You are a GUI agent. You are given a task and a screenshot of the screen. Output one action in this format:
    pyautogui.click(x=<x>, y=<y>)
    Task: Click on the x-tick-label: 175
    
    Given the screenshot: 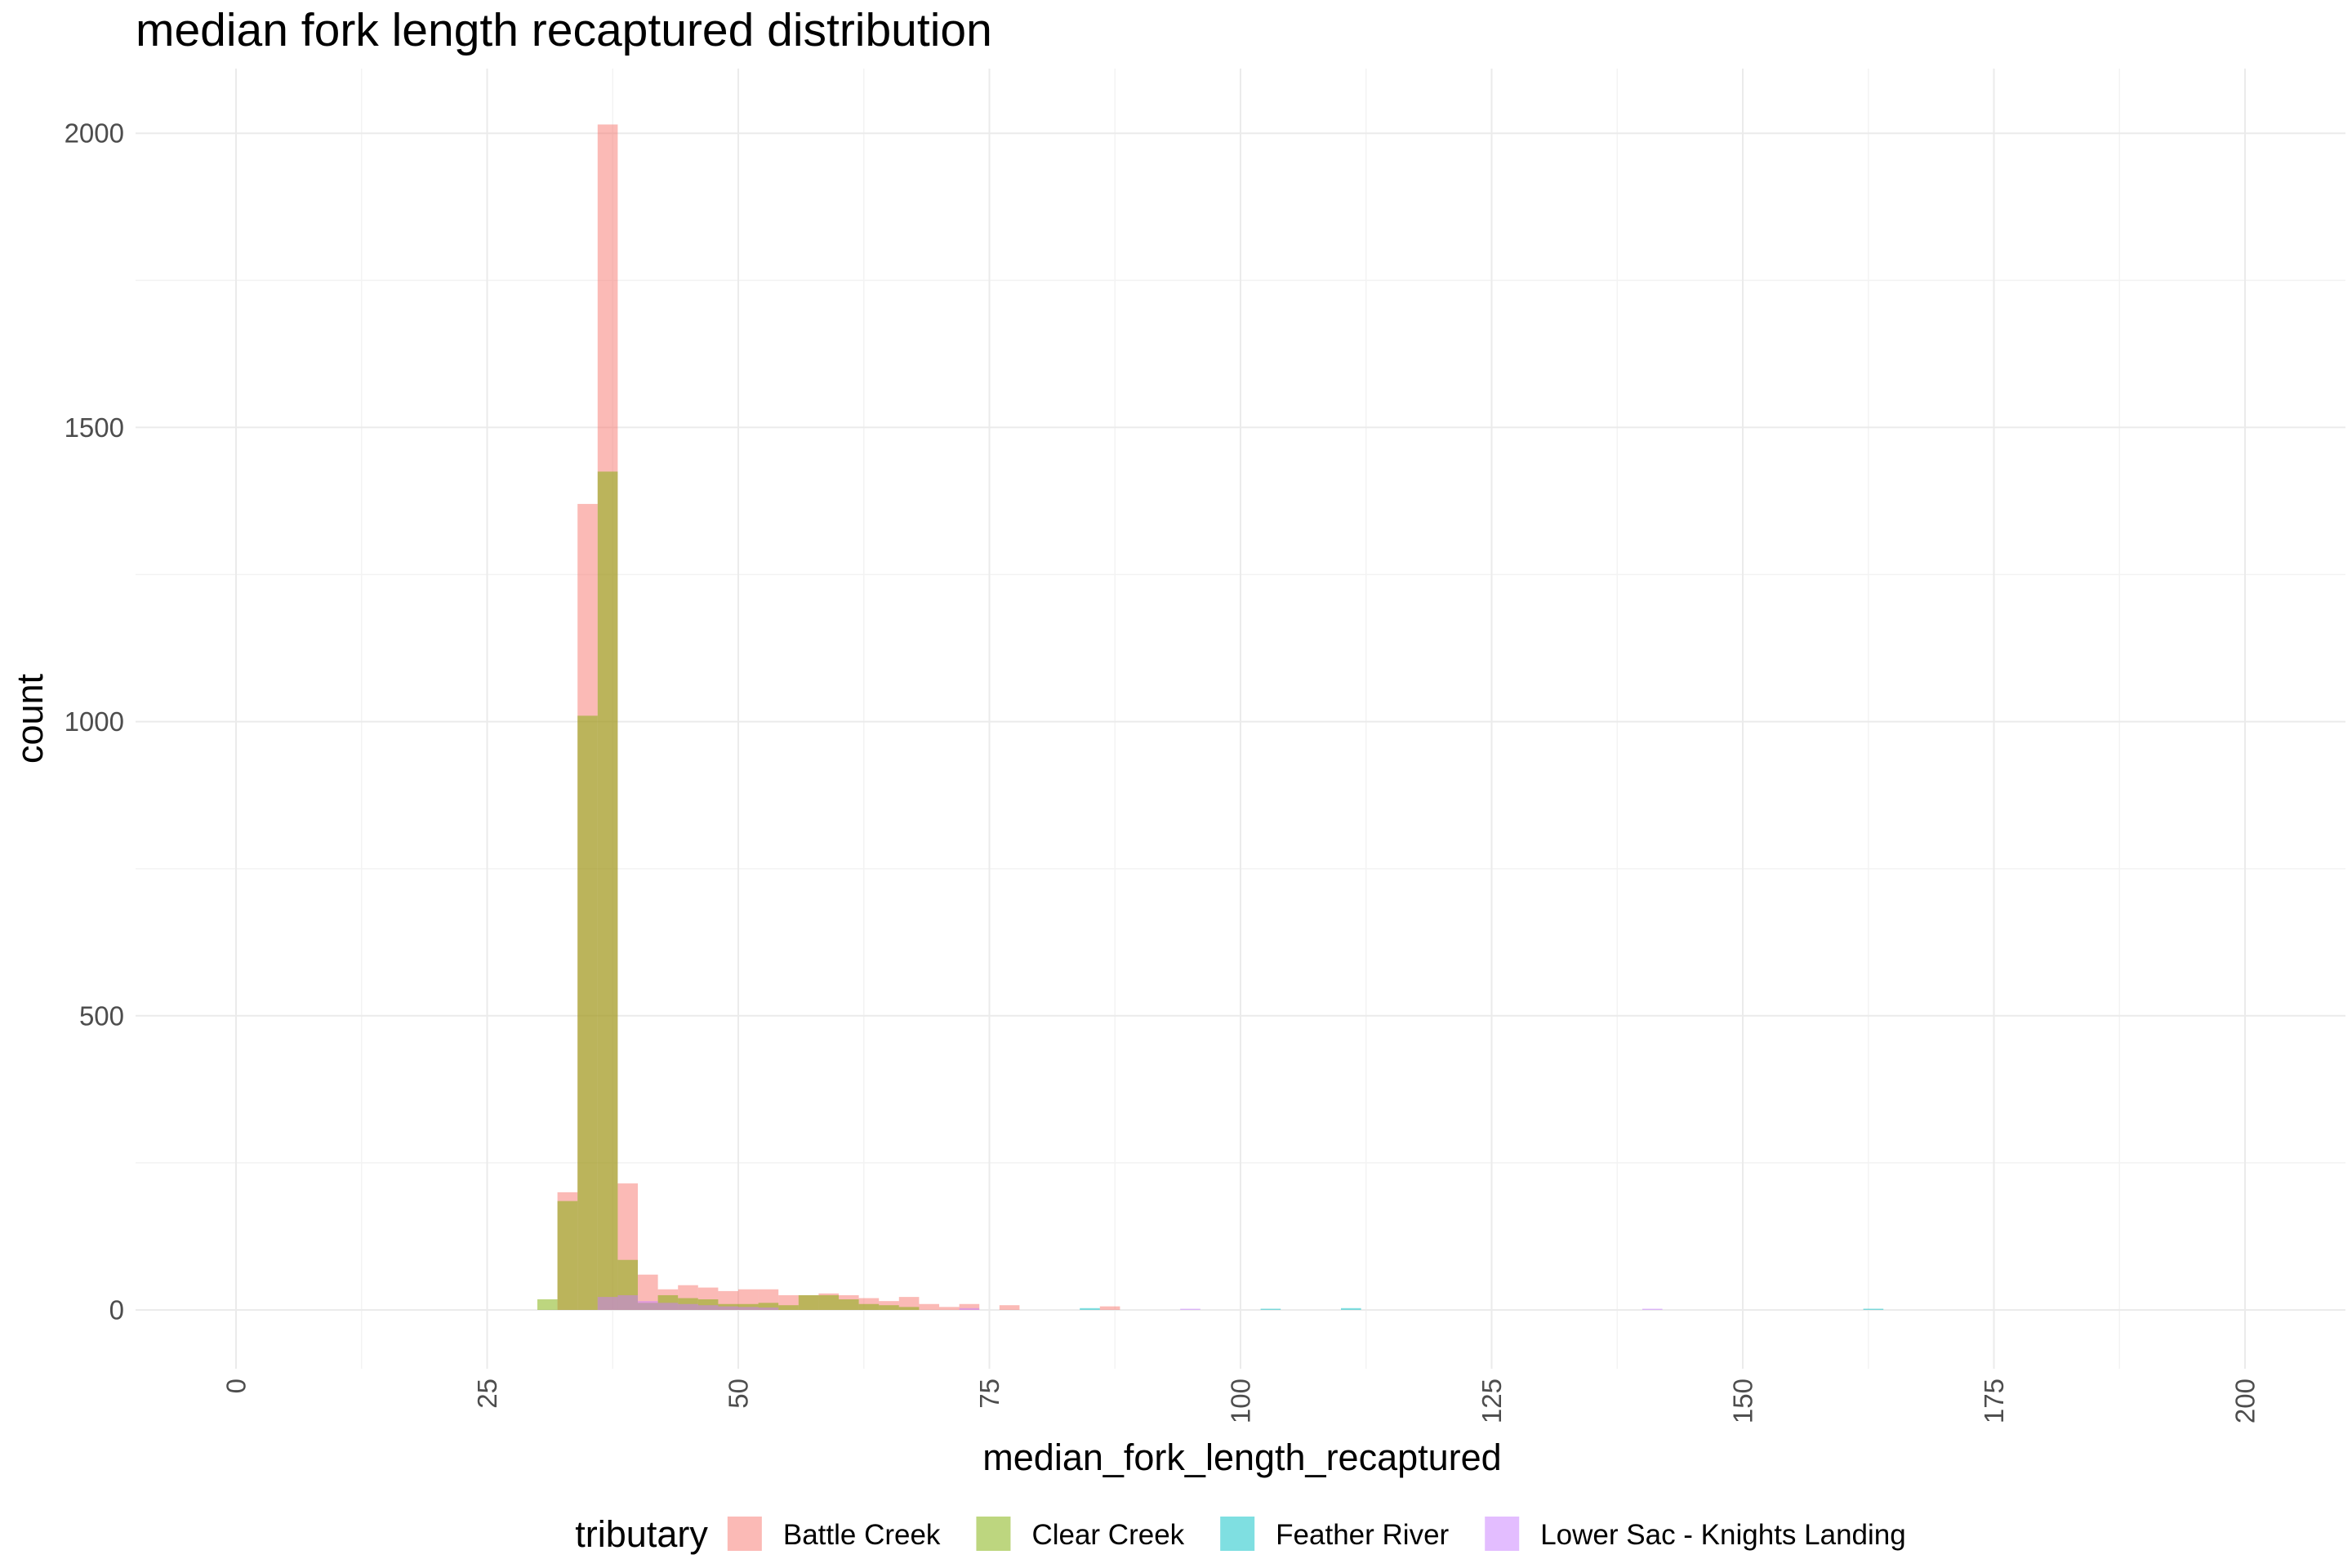 What is the action you would take?
    pyautogui.click(x=1994, y=1401)
    